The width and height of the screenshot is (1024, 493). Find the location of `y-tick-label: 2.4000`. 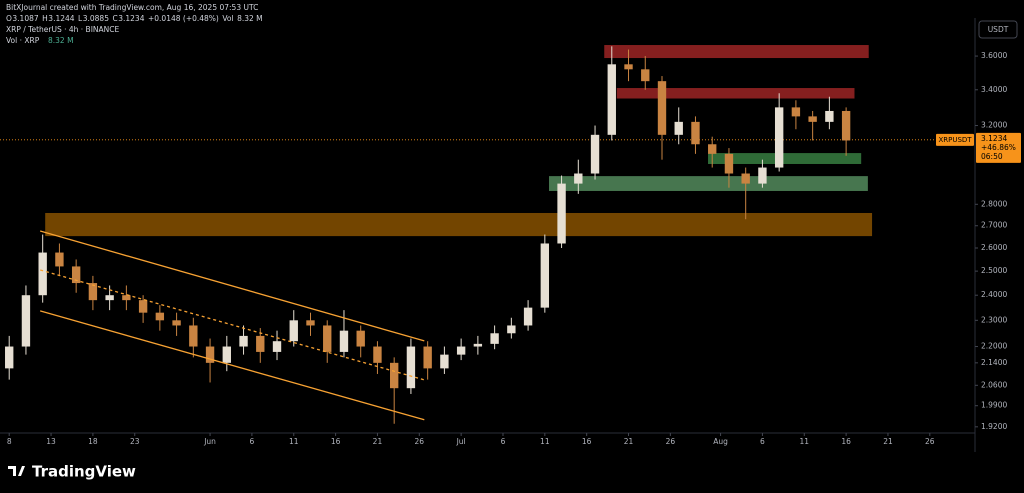

y-tick-label: 2.4000 is located at coordinates (994, 294).